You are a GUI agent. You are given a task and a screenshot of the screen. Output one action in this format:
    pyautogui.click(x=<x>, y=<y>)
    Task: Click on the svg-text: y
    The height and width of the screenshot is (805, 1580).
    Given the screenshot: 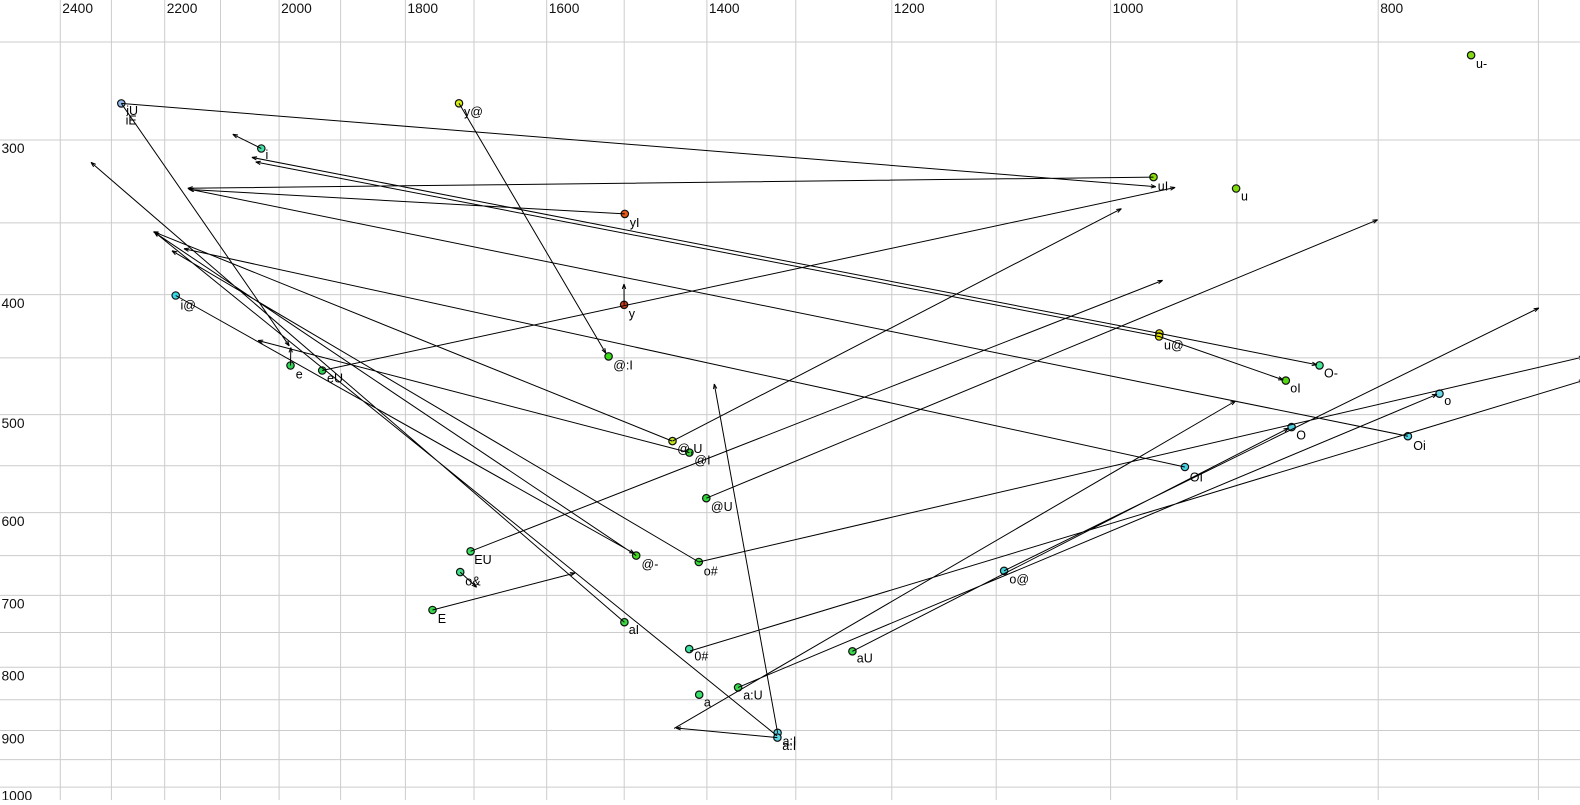 What is the action you would take?
    pyautogui.click(x=632, y=314)
    